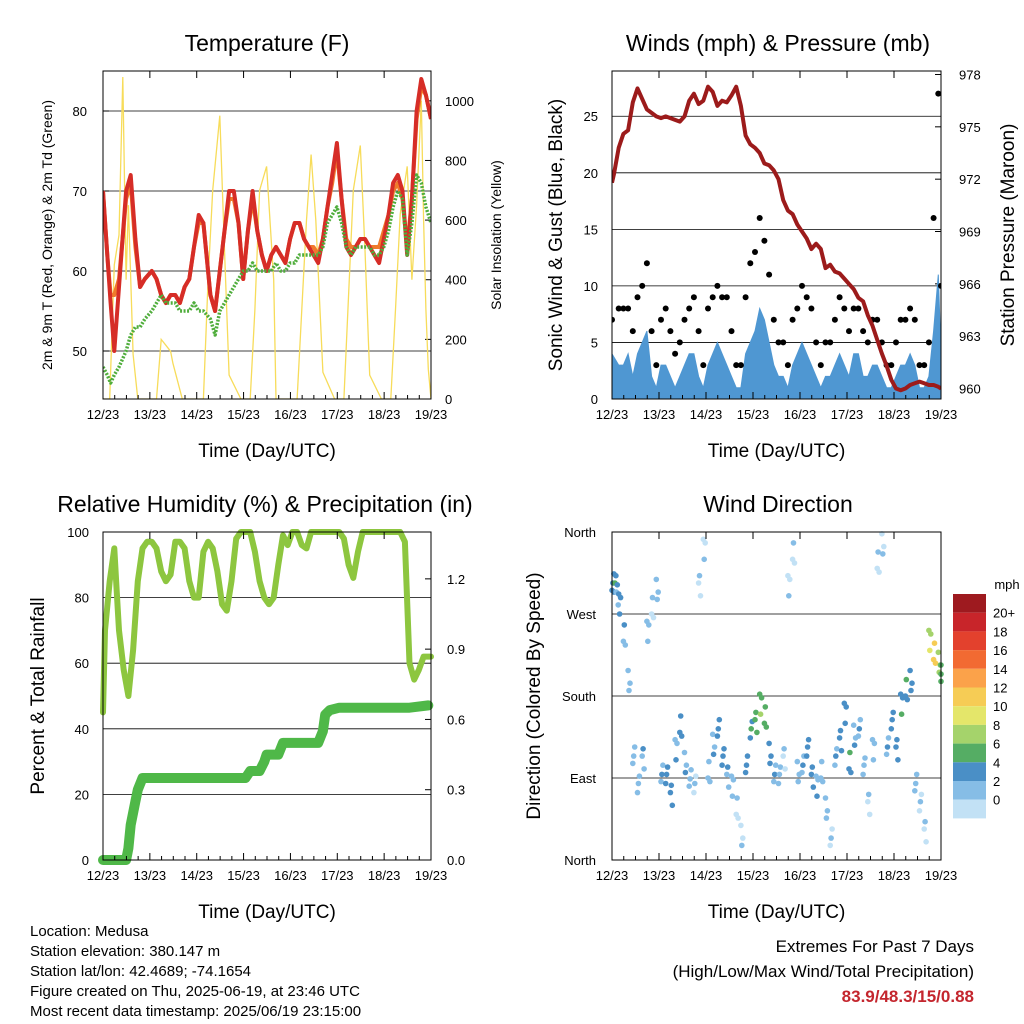 The height and width of the screenshot is (1024, 1024). I want to click on y-tick-label: 50, so click(80, 351).